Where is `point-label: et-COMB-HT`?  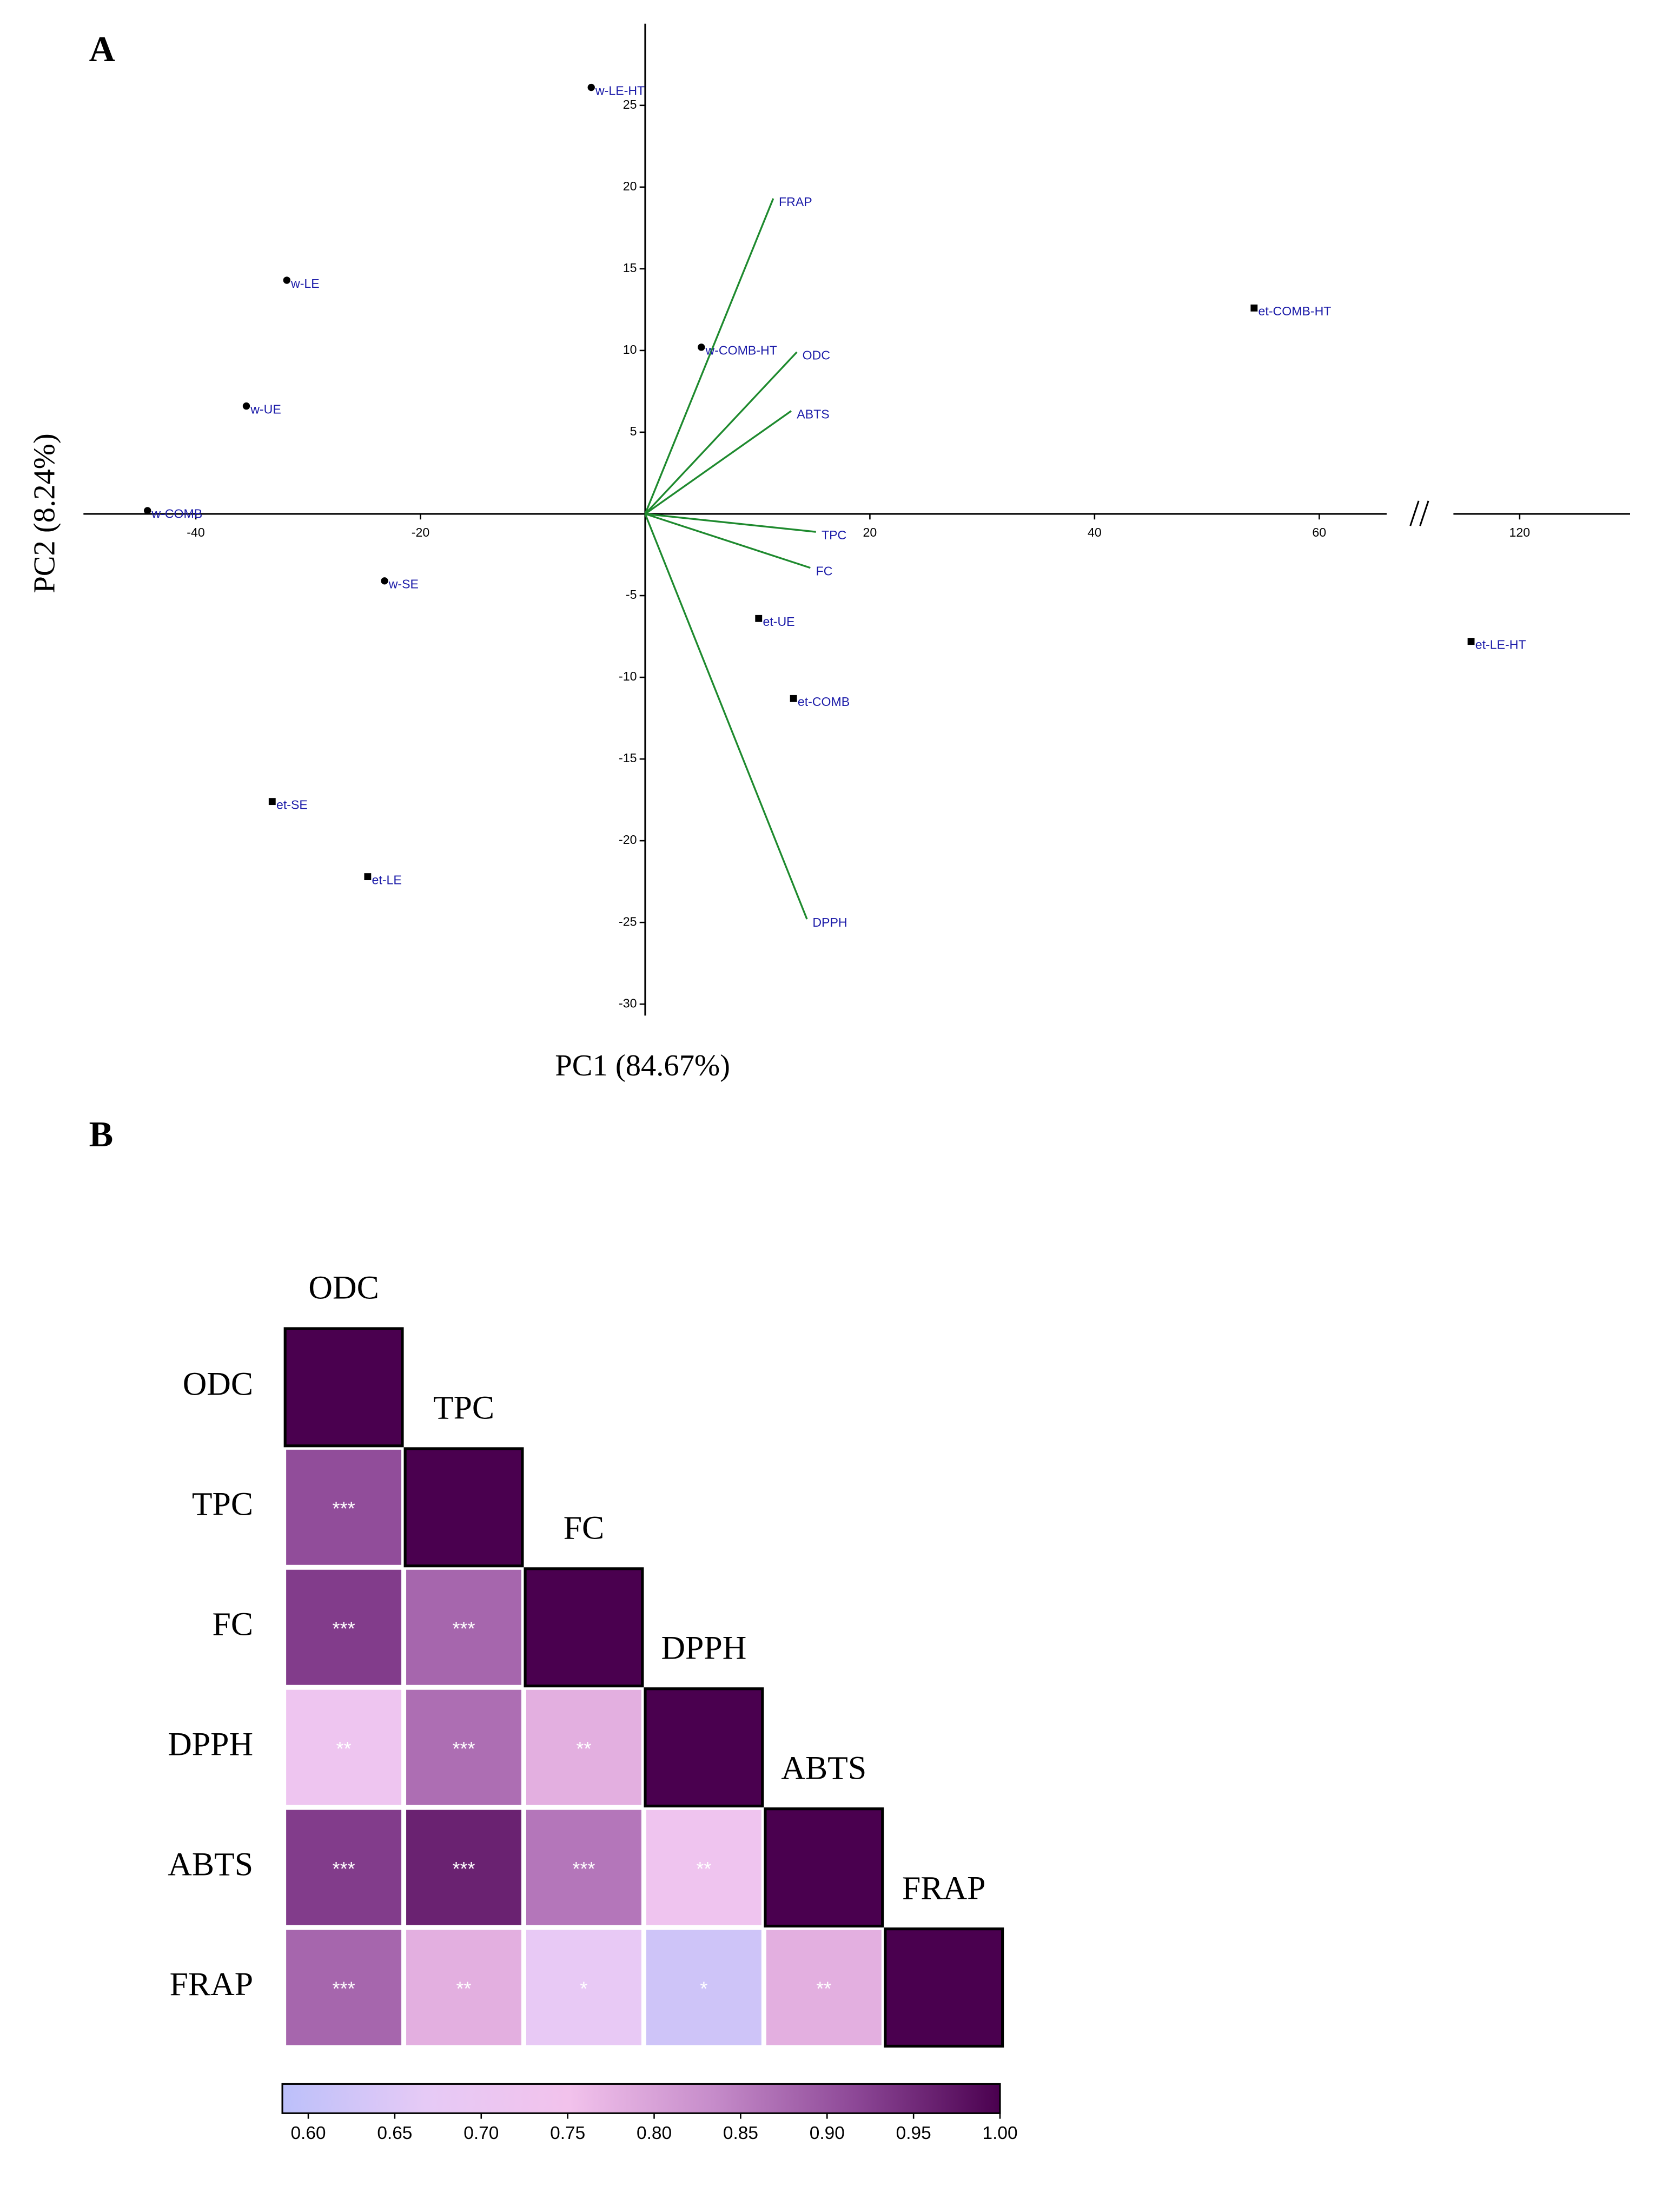
point-label: et-COMB-HT is located at coordinates (1295, 311).